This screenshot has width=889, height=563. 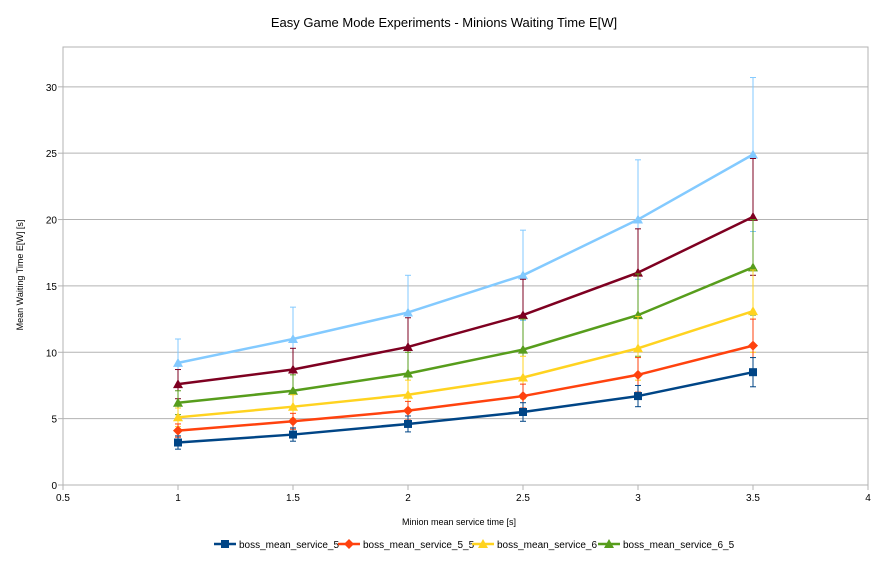 I want to click on y-tick-label: 10, so click(x=52, y=353).